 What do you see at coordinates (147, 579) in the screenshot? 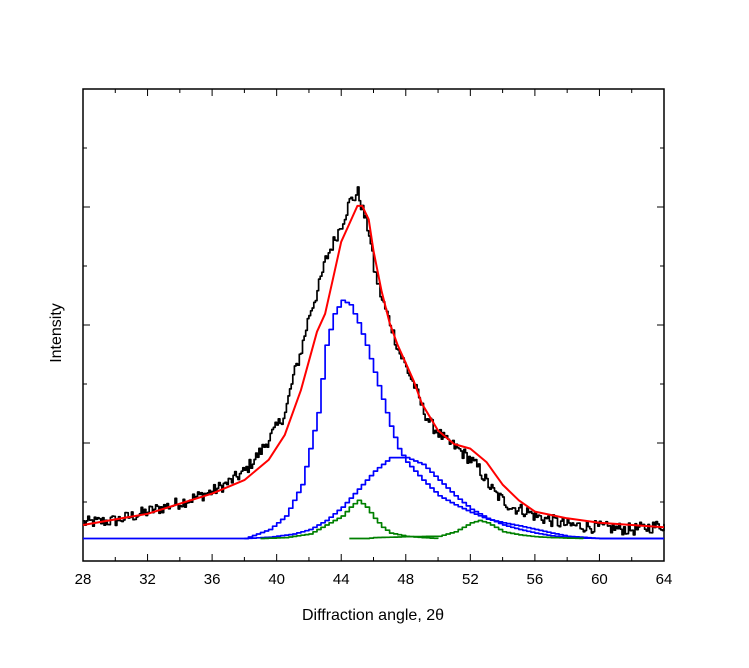
I see `x-tick-label: 32` at bounding box center [147, 579].